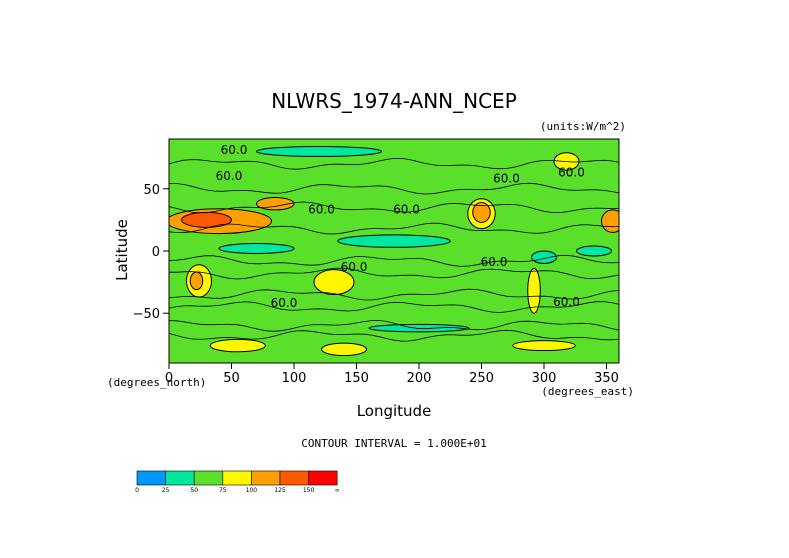 The width and height of the screenshot is (789, 558). What do you see at coordinates (223, 490) in the screenshot?
I see `colorbar-tick-label: 75` at bounding box center [223, 490].